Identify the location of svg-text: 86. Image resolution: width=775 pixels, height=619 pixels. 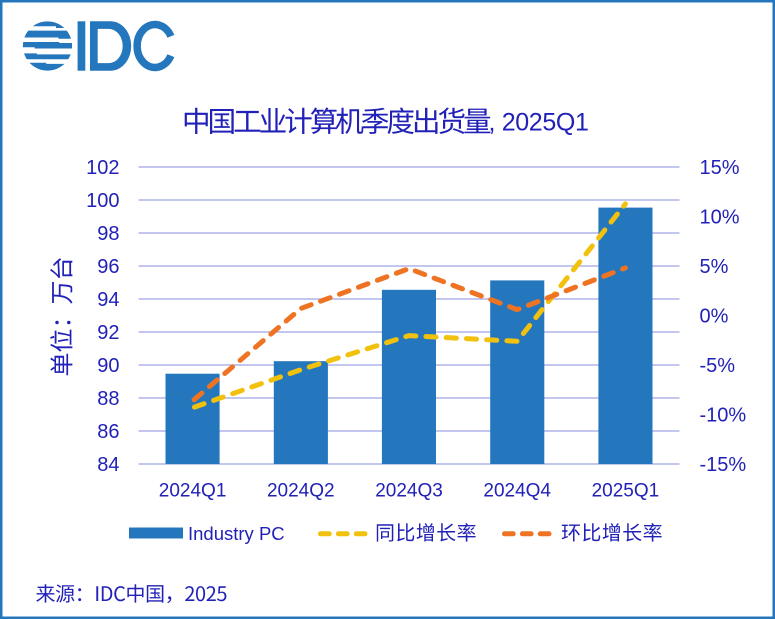
(108, 432).